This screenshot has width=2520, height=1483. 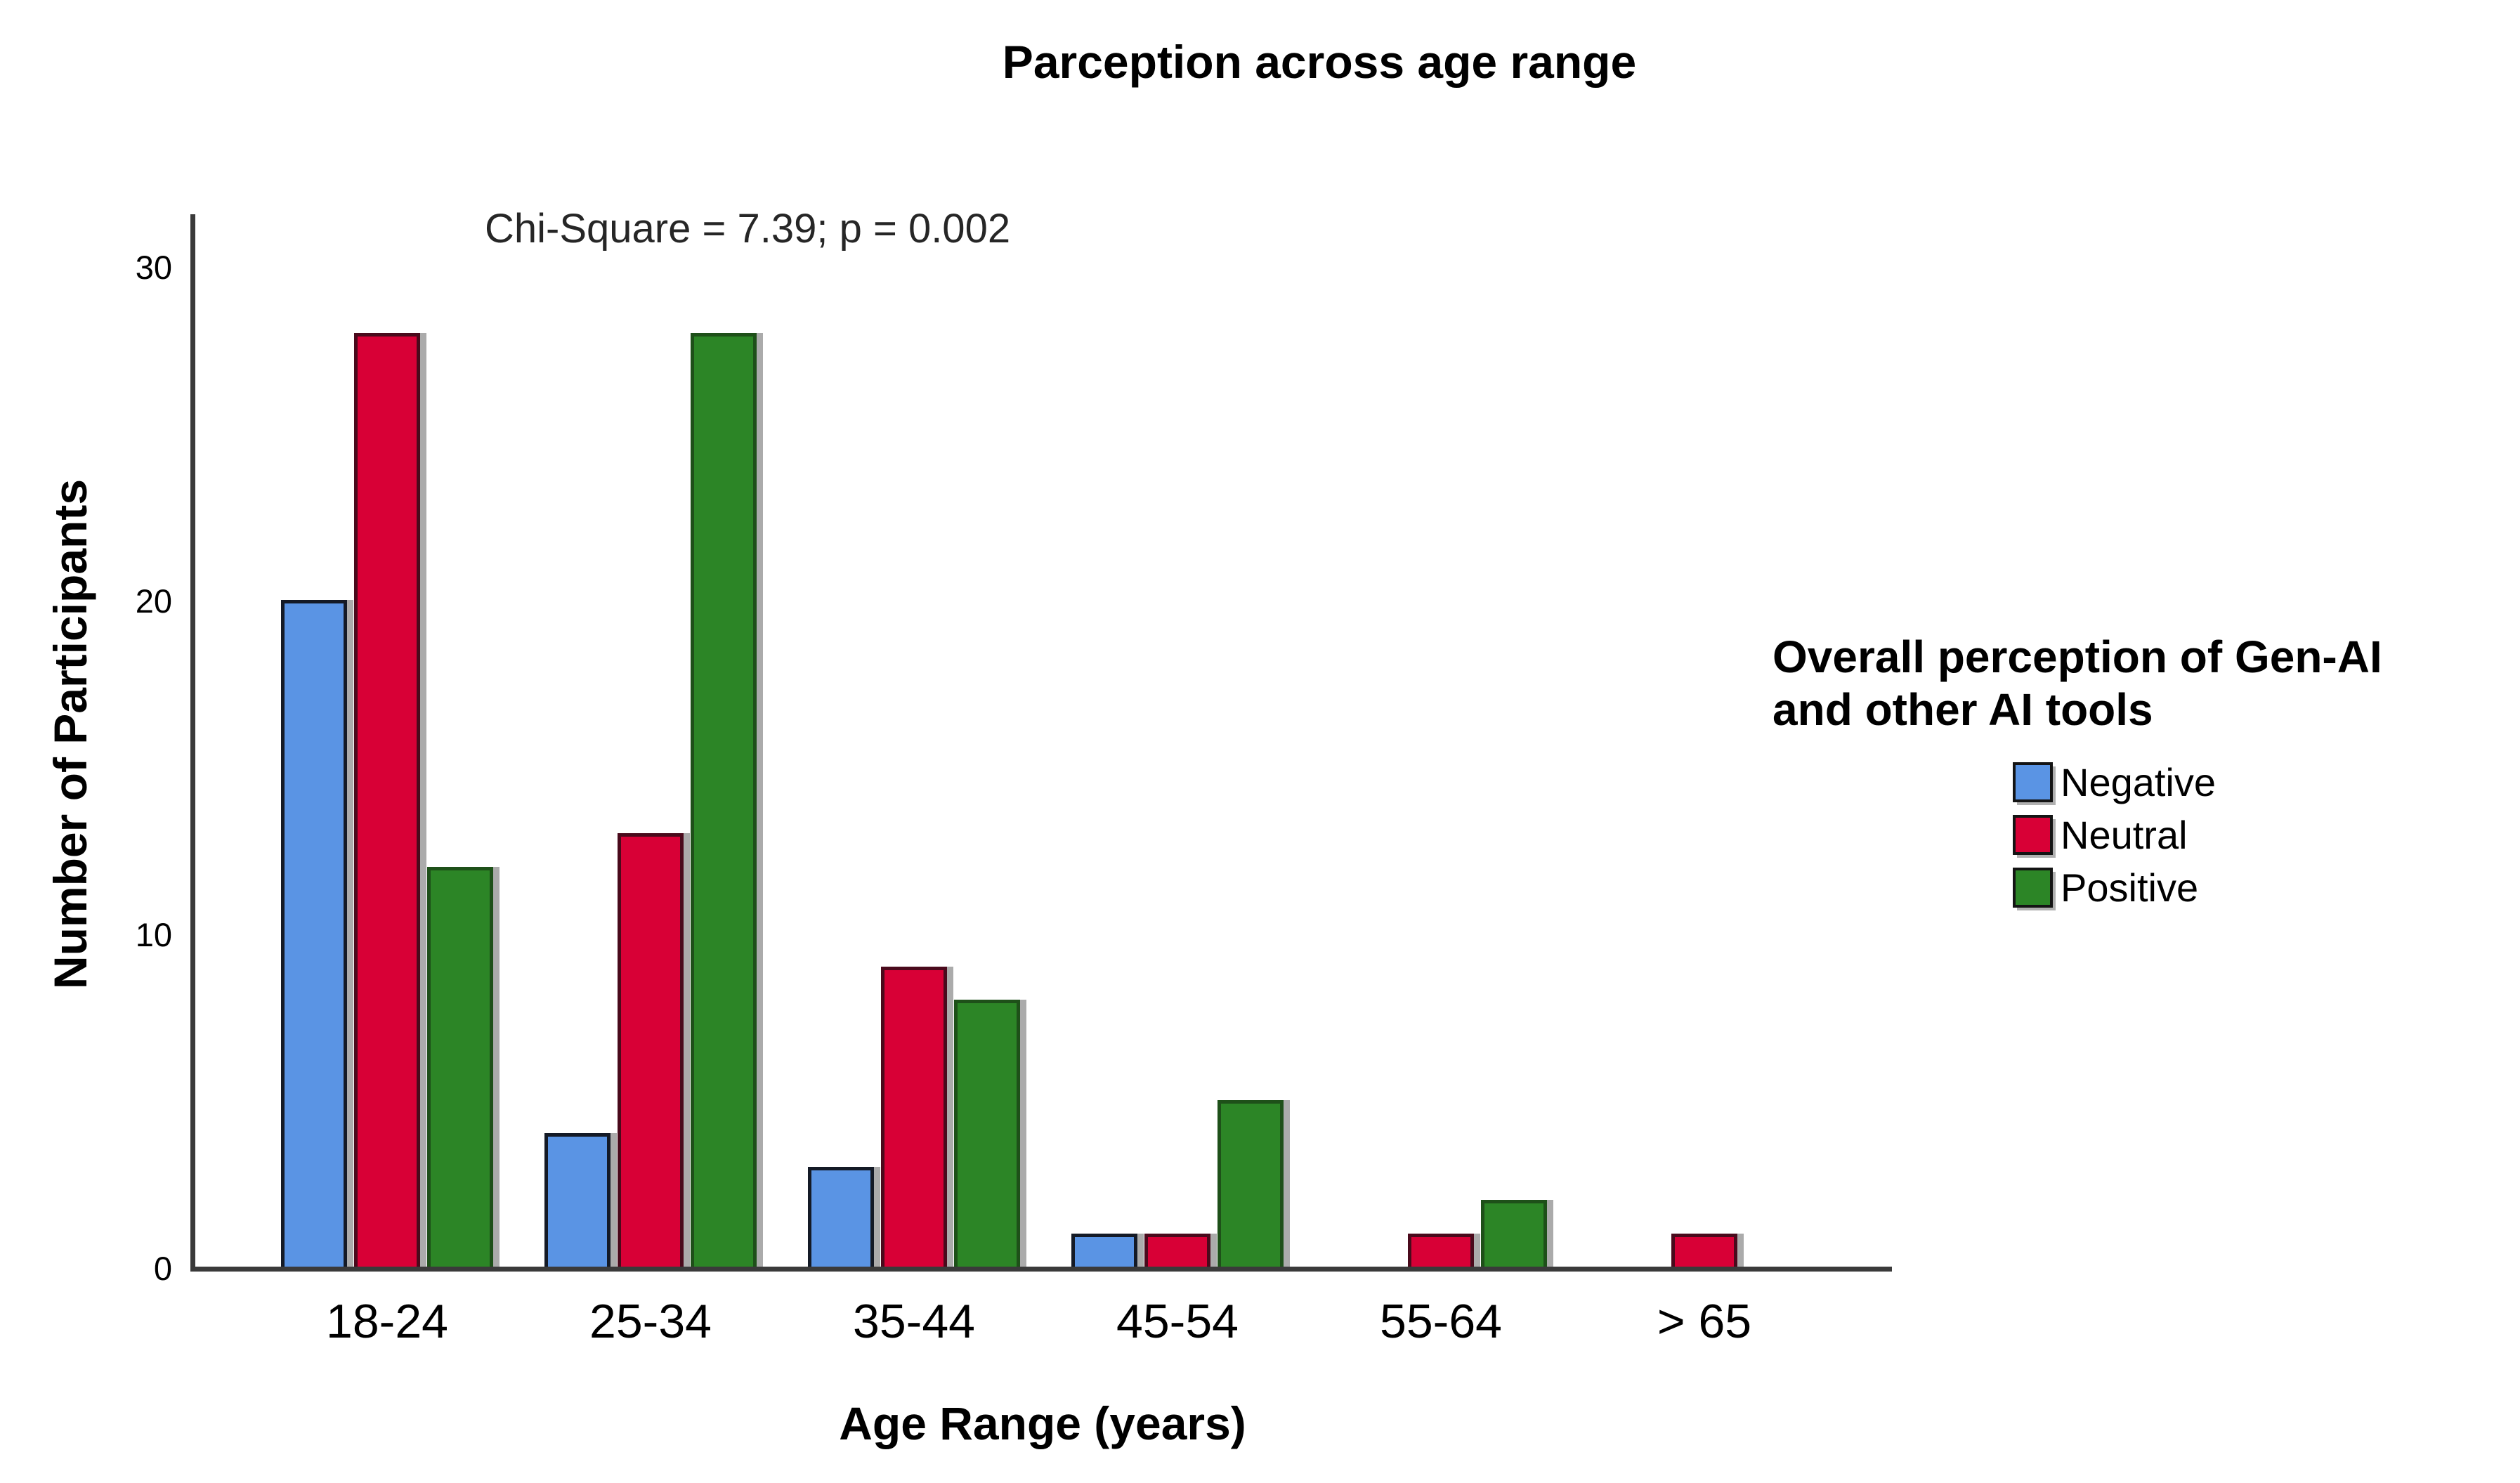 What do you see at coordinates (2139, 782) in the screenshot?
I see `legend-label-negative: Negative` at bounding box center [2139, 782].